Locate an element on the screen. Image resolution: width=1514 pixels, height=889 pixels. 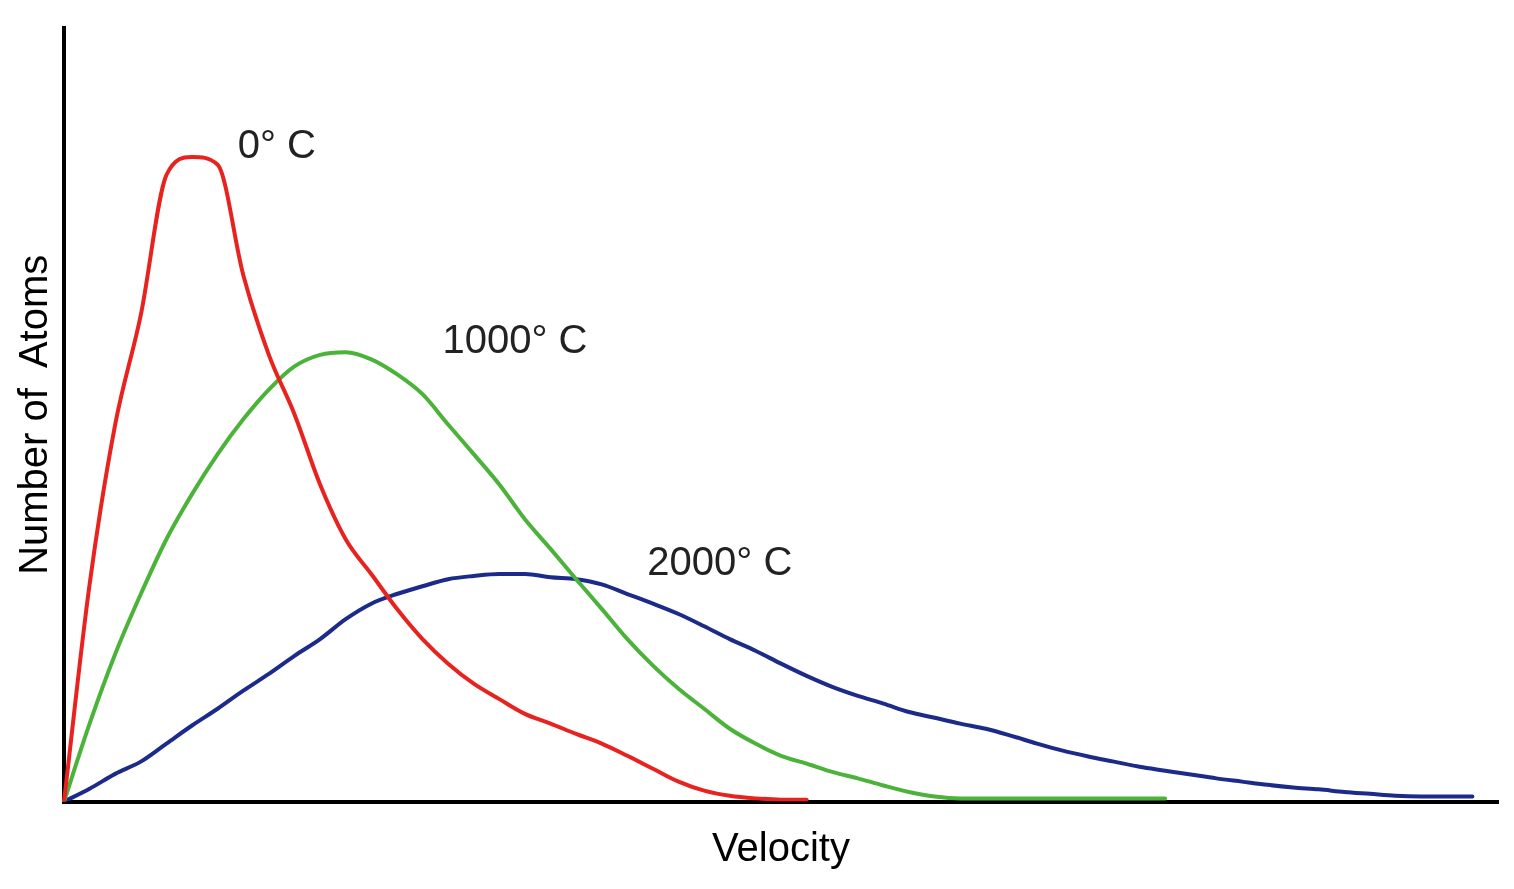
x-axis-title: Velocity is located at coordinates (781, 847).